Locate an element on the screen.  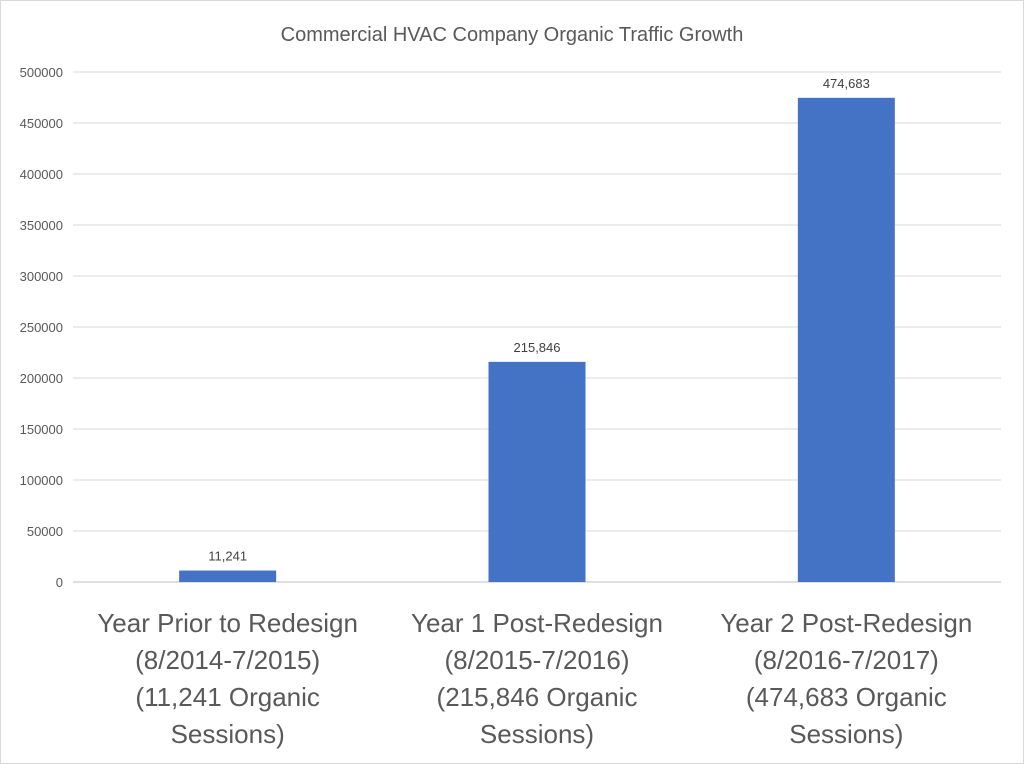
category-label-line: (215,846 Organic is located at coordinates (537, 697).